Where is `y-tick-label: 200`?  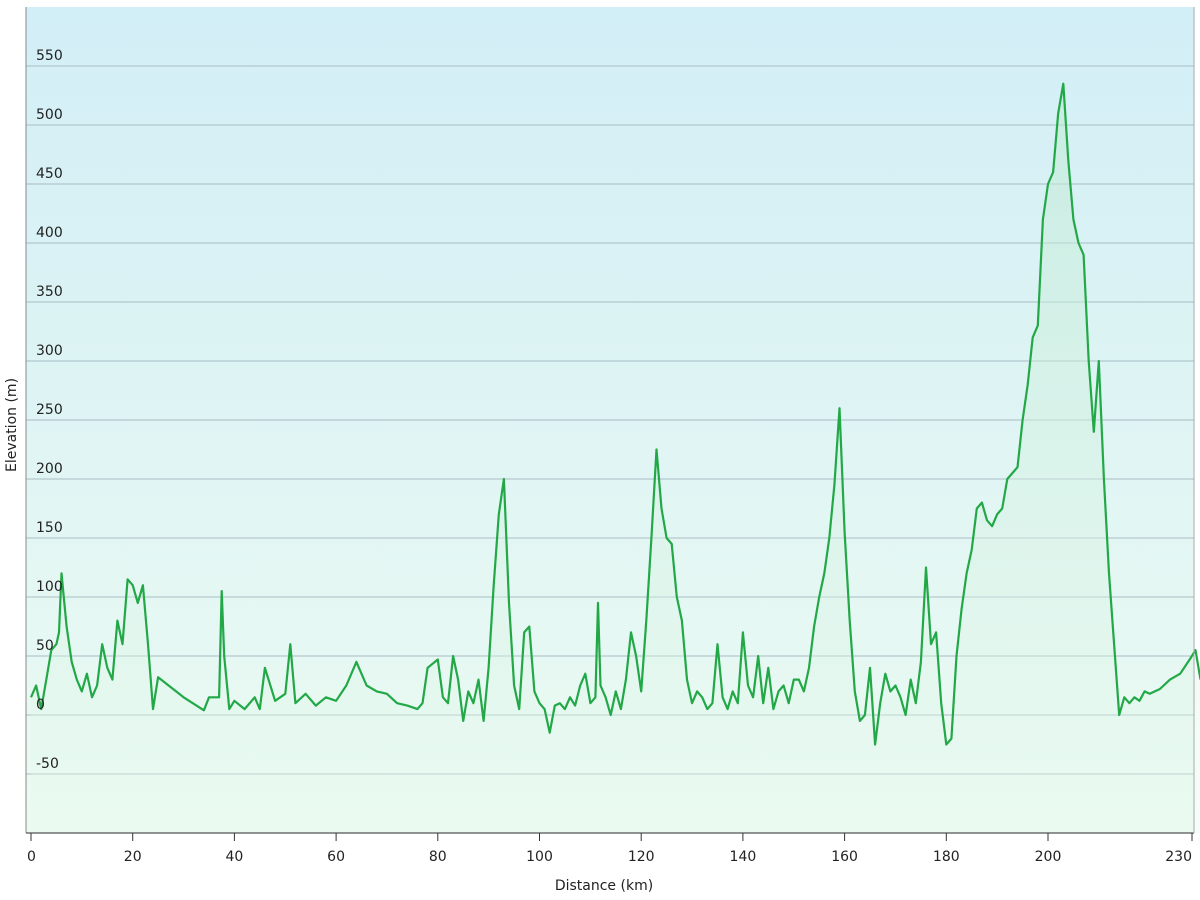
y-tick-label: 200 is located at coordinates (49, 469).